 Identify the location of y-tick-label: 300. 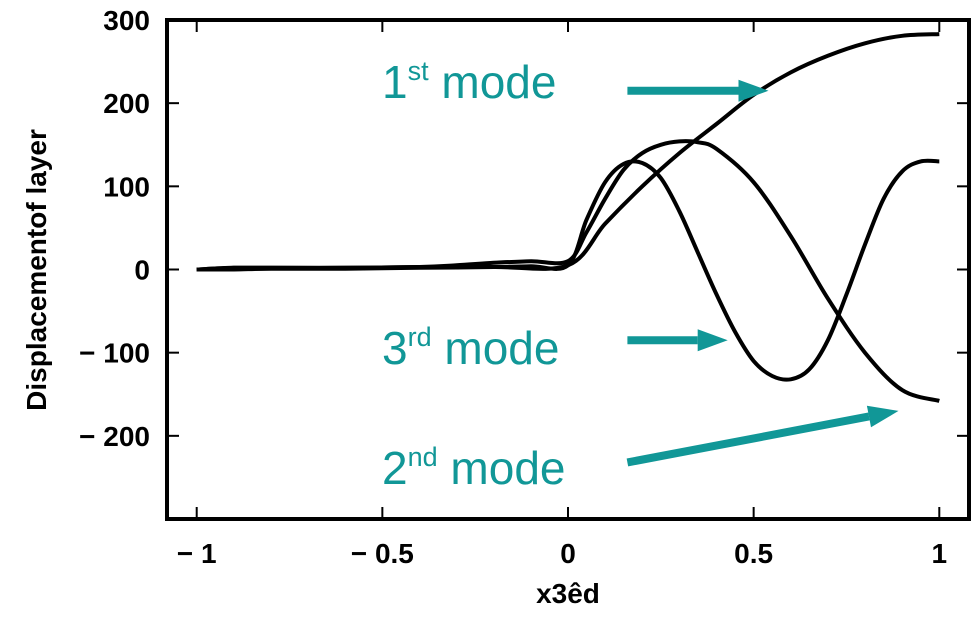
(126, 20).